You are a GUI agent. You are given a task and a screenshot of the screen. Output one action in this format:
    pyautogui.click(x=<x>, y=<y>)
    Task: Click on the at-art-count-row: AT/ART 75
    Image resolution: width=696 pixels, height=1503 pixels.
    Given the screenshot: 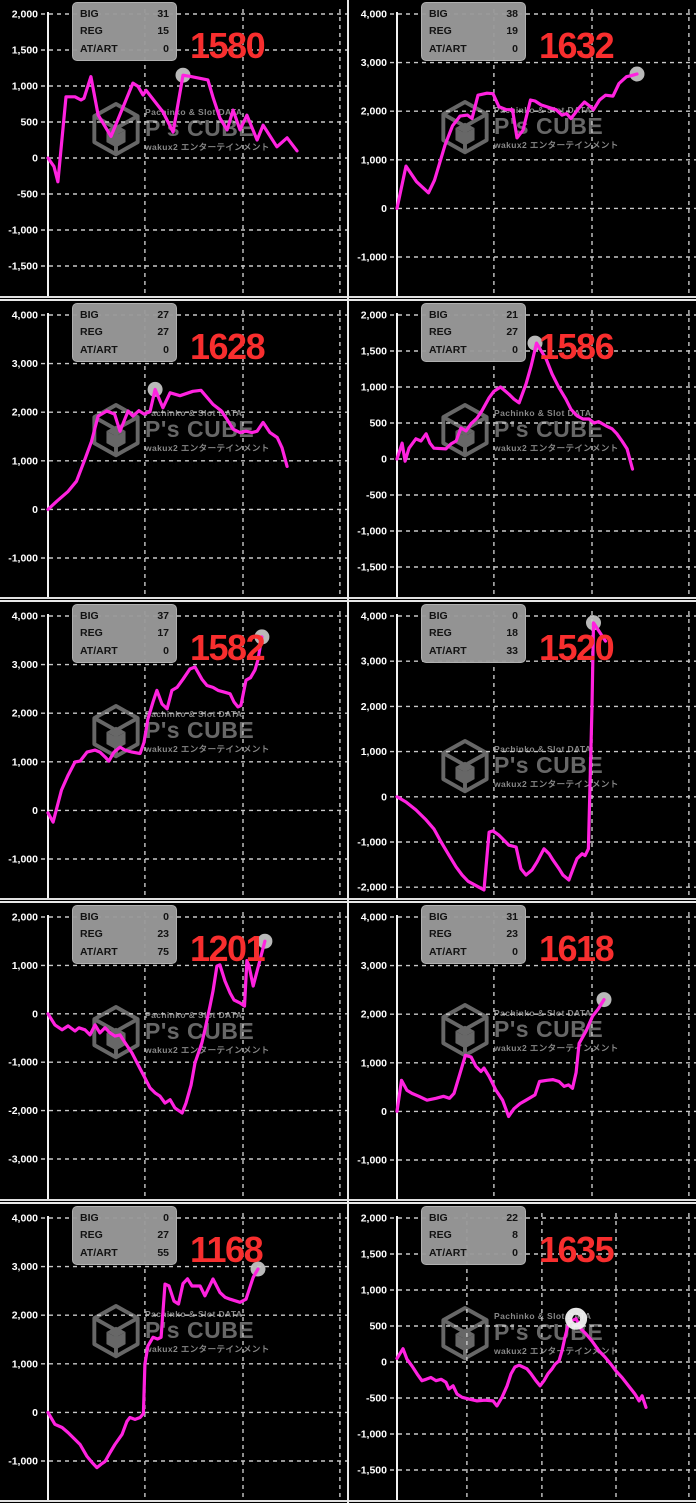 What is the action you would take?
    pyautogui.click(x=124, y=952)
    